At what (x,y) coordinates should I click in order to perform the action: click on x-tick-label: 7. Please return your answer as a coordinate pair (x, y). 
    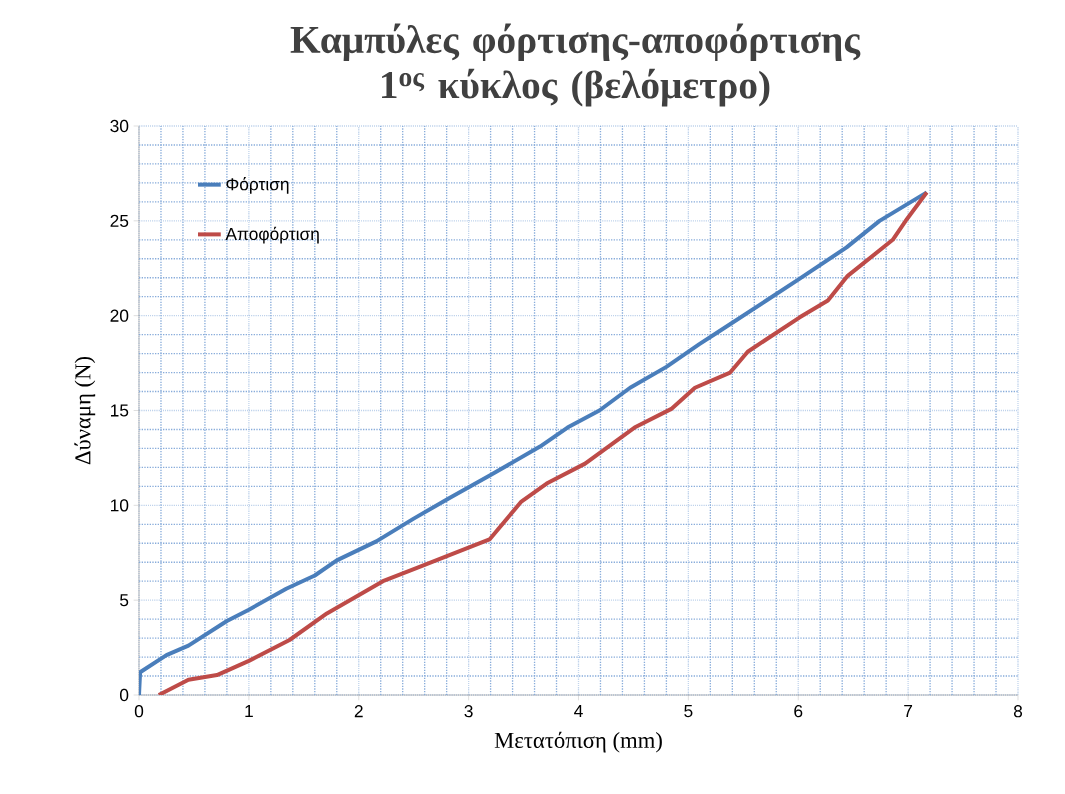
    Looking at the image, I should click on (908, 711).